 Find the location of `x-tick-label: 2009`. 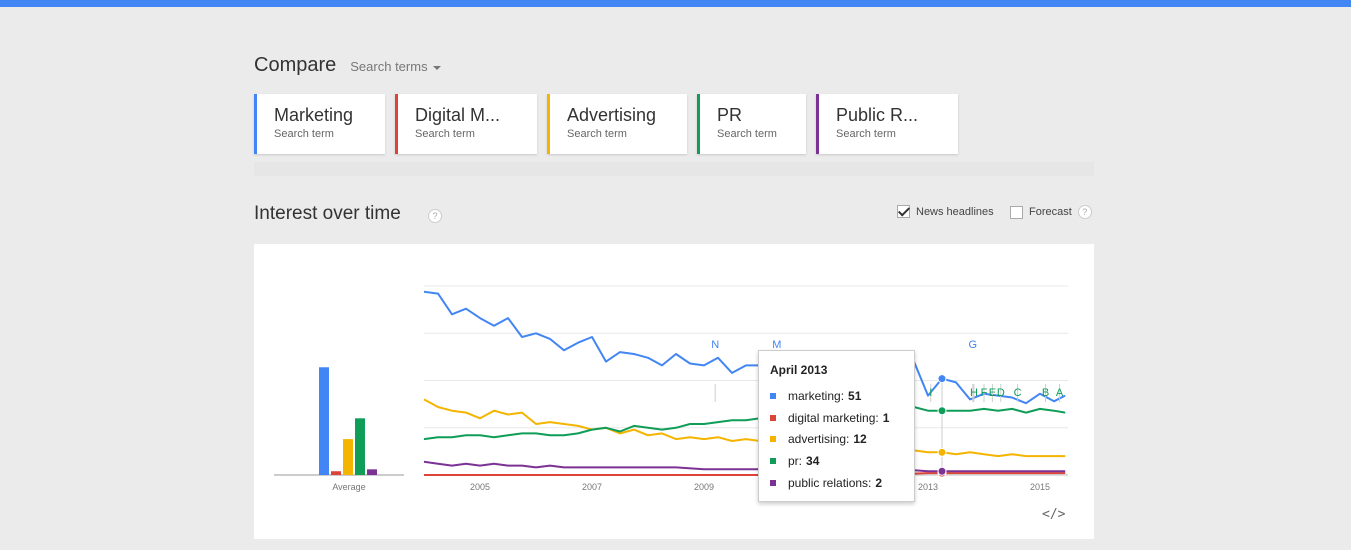

x-tick-label: 2009 is located at coordinates (704, 487).